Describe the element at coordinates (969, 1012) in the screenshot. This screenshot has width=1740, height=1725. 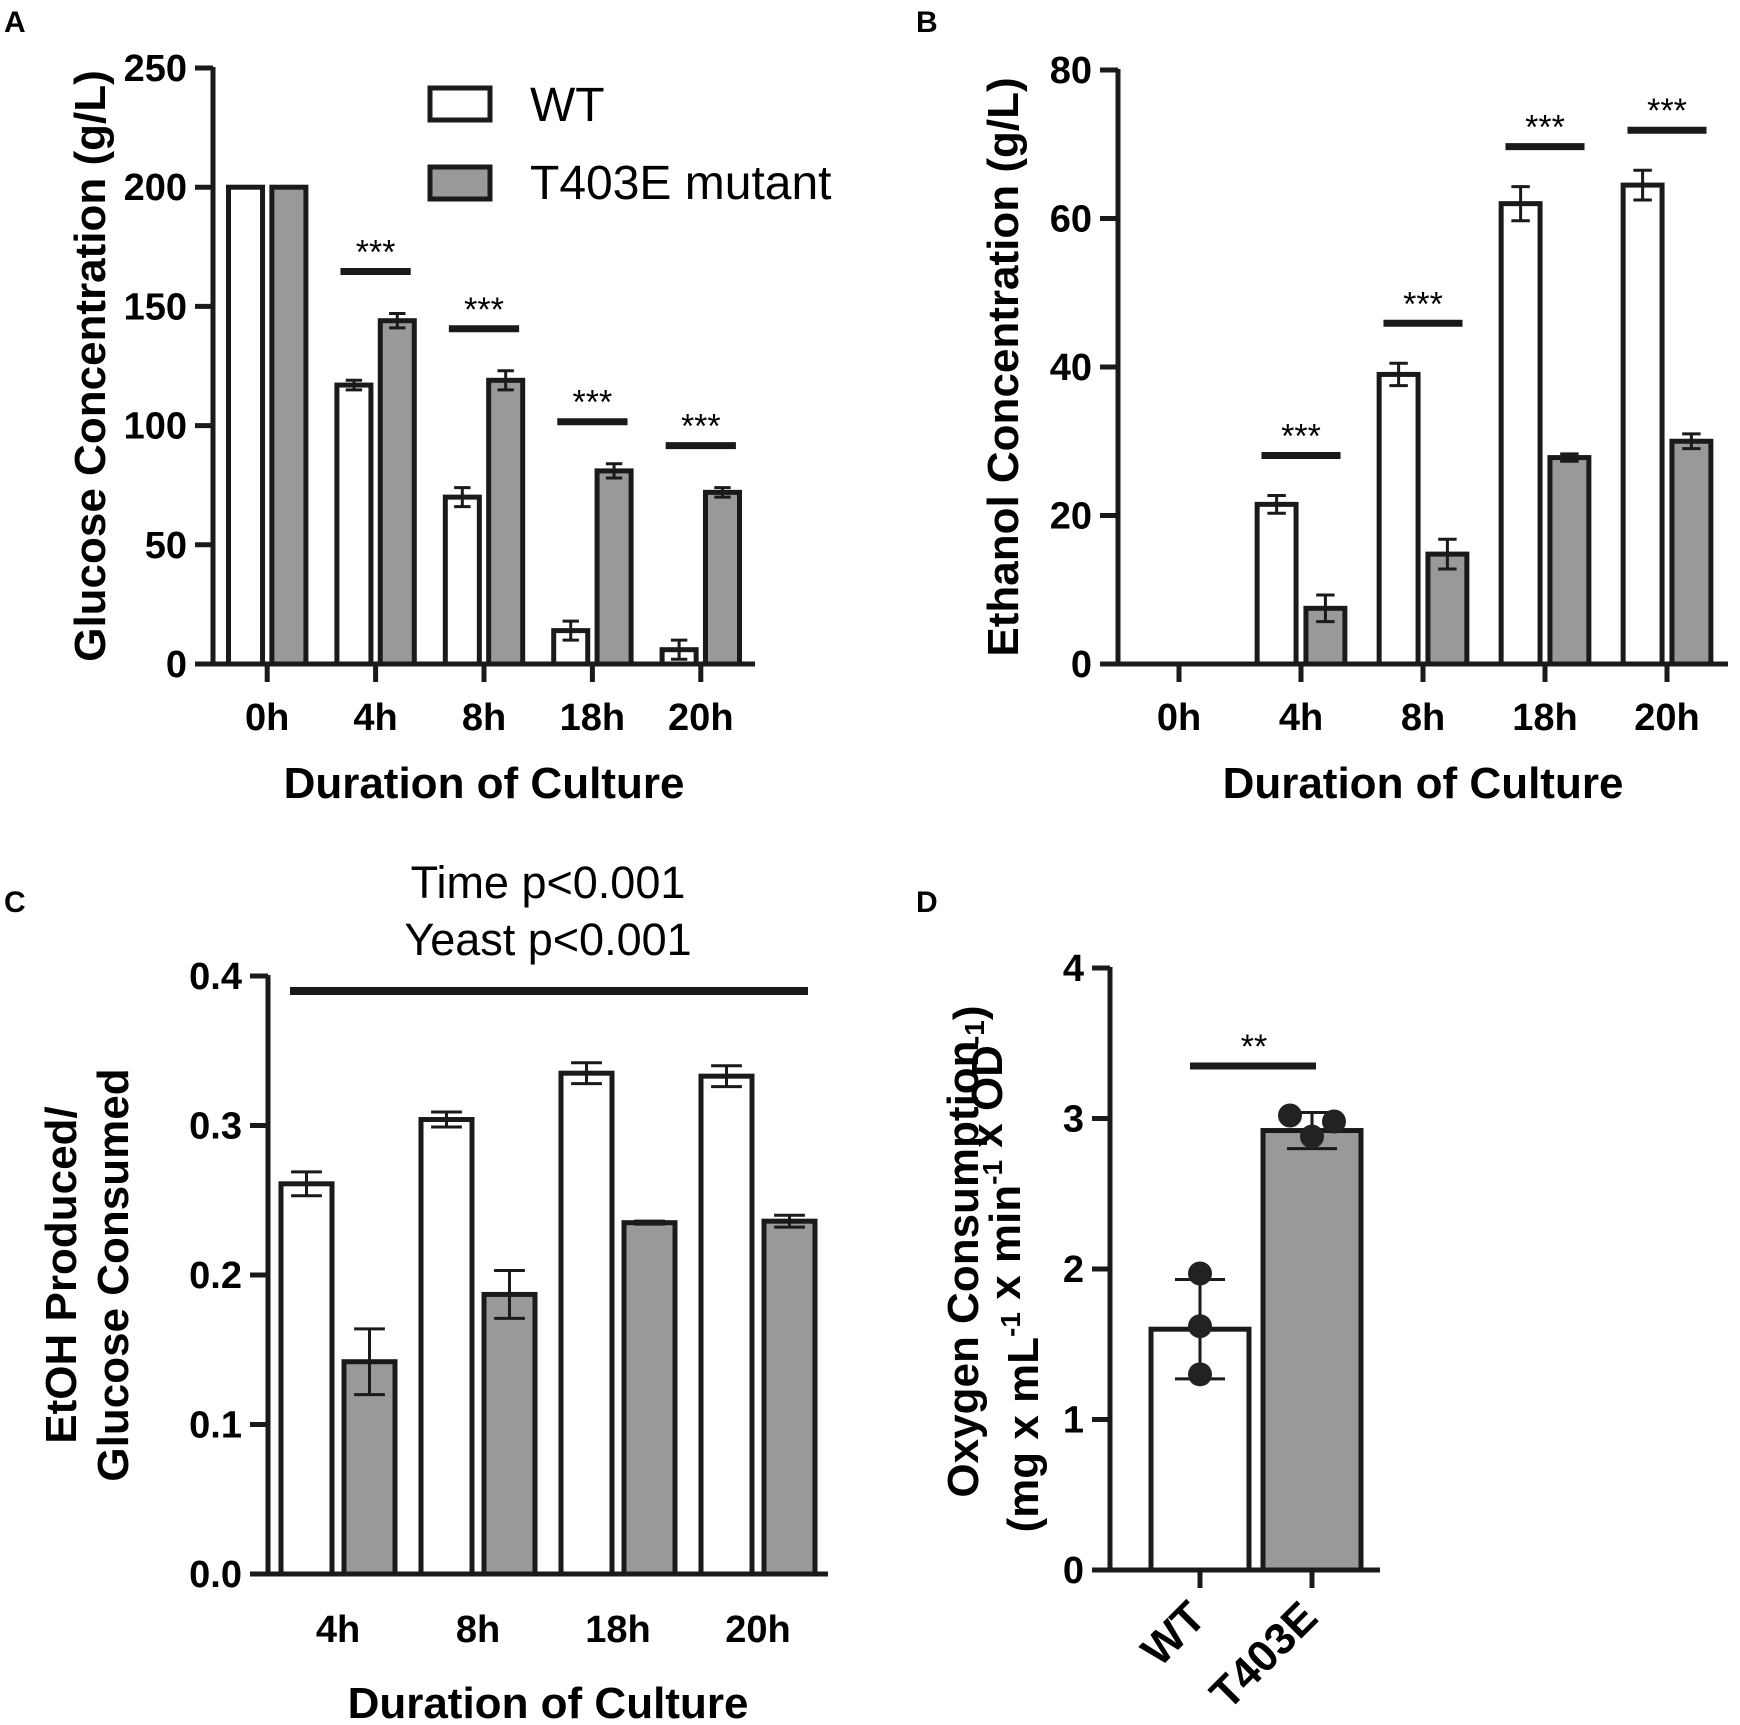
I see `label-part: )` at that location.